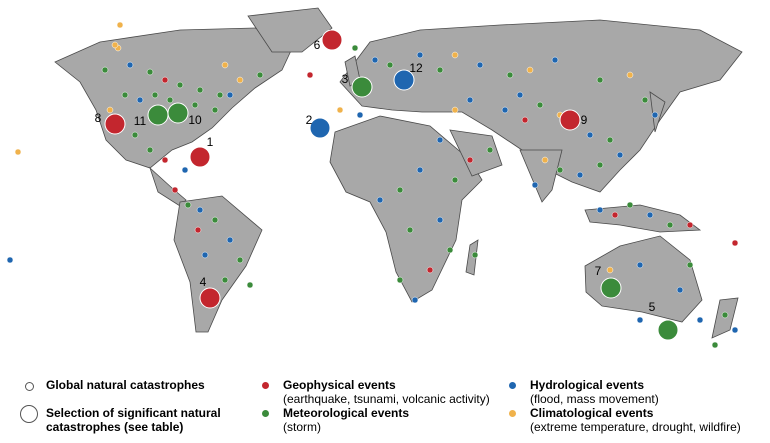 This screenshot has width=770, height=443. What do you see at coordinates (290, 30) in the screenshot?
I see `greenland` at bounding box center [290, 30].